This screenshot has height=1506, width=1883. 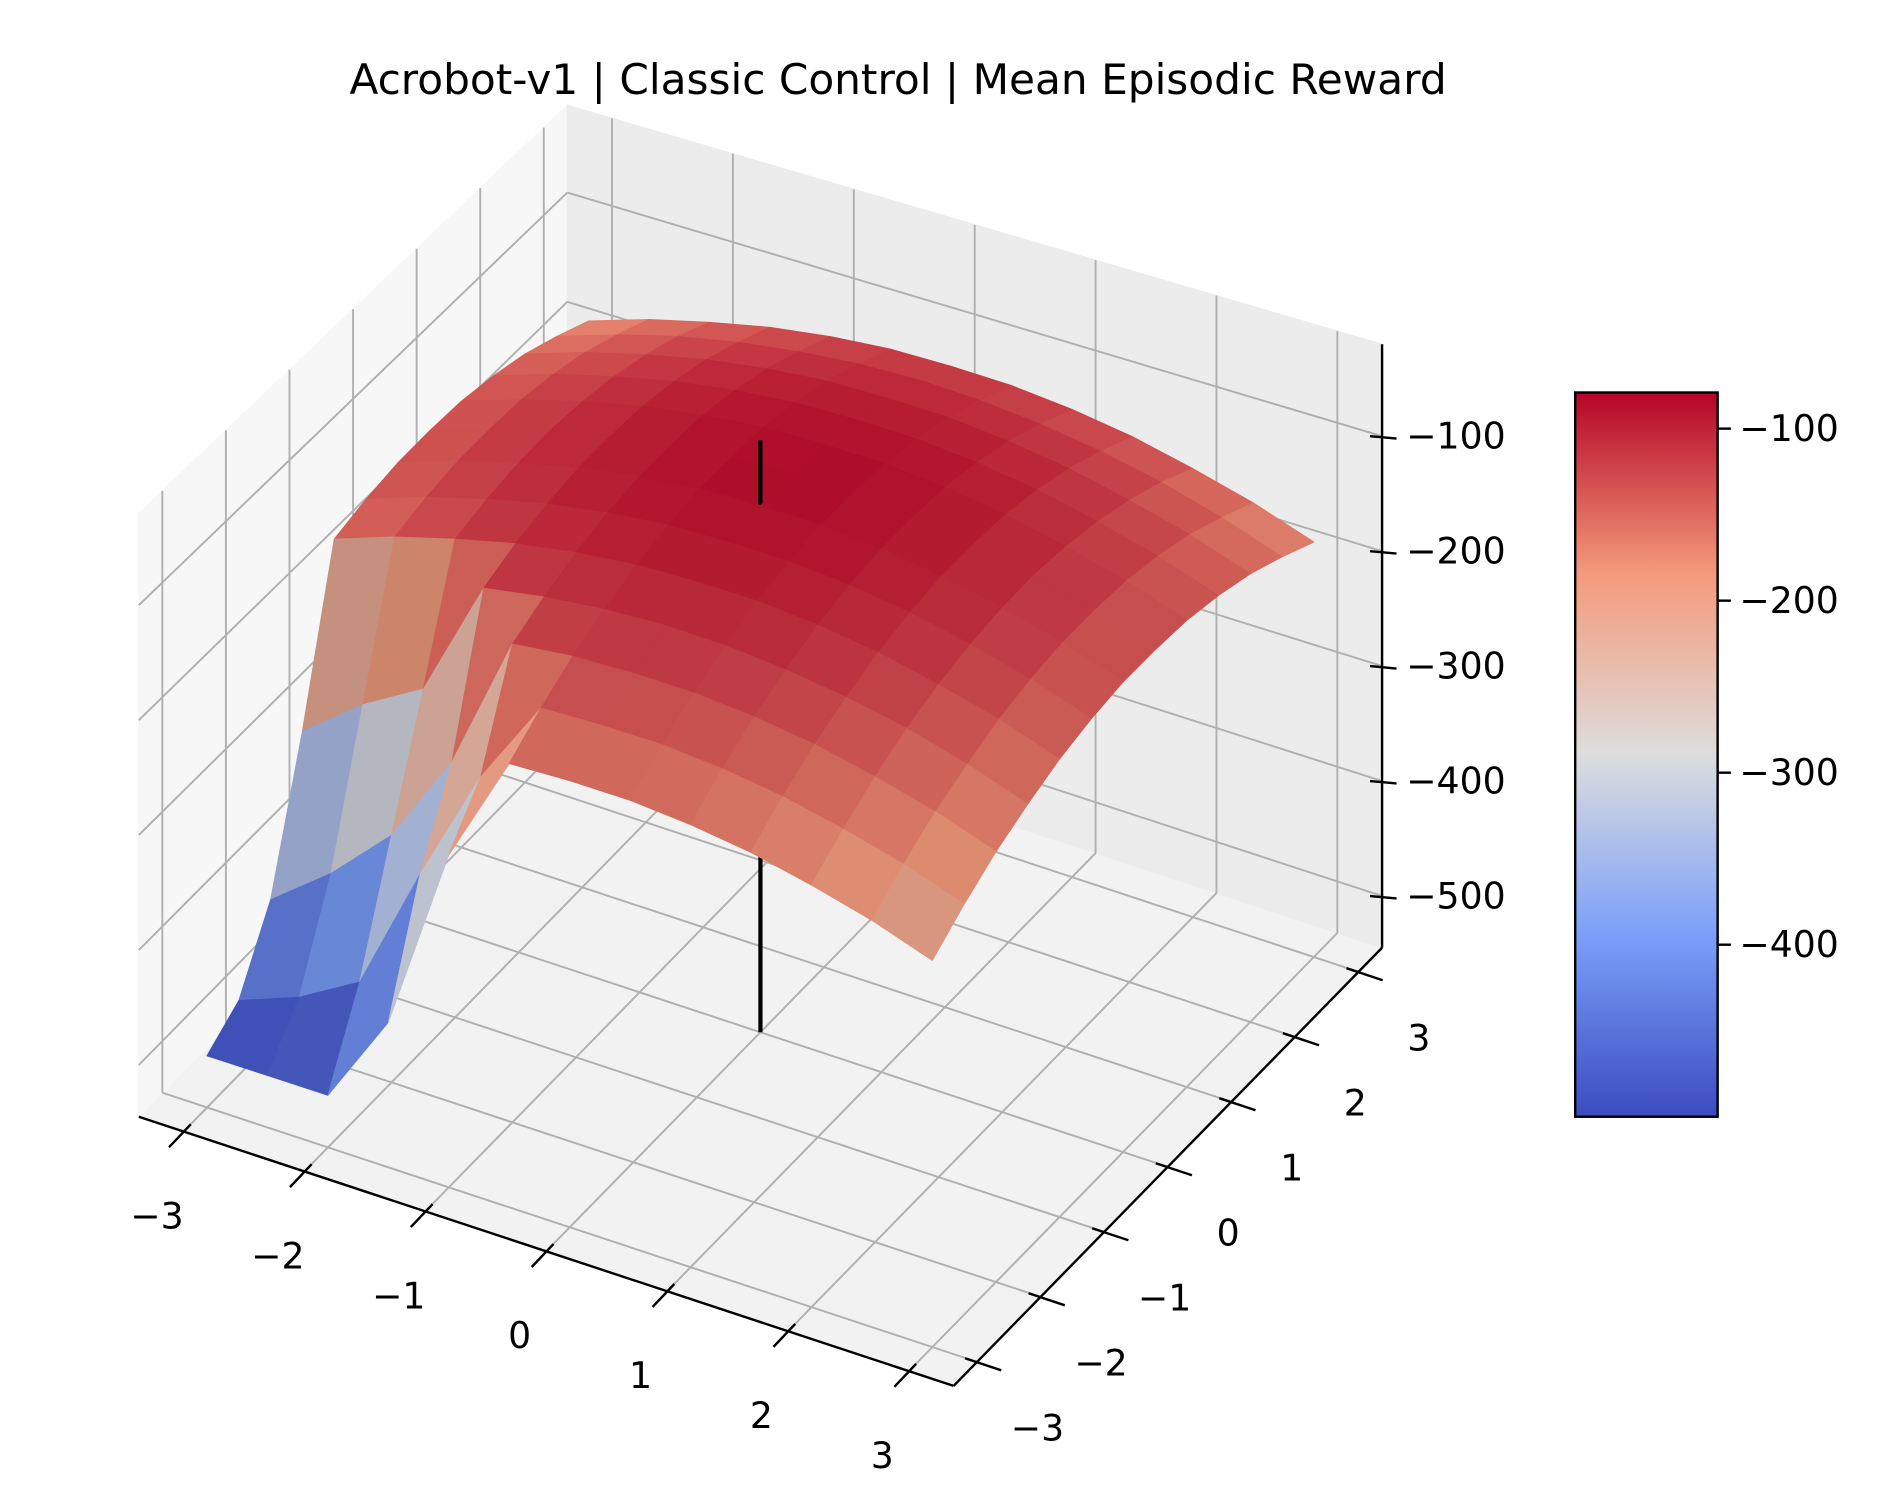 What do you see at coordinates (882, 1455) in the screenshot?
I see `x-tick-label: 3` at bounding box center [882, 1455].